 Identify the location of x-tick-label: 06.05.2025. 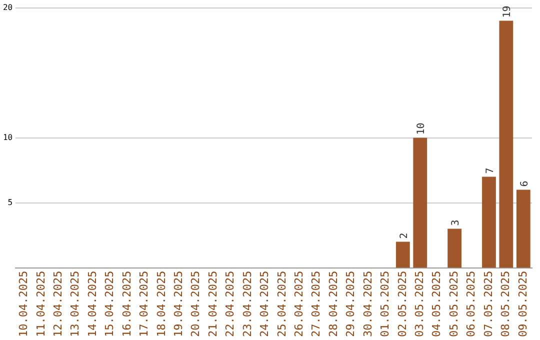
(471, 304).